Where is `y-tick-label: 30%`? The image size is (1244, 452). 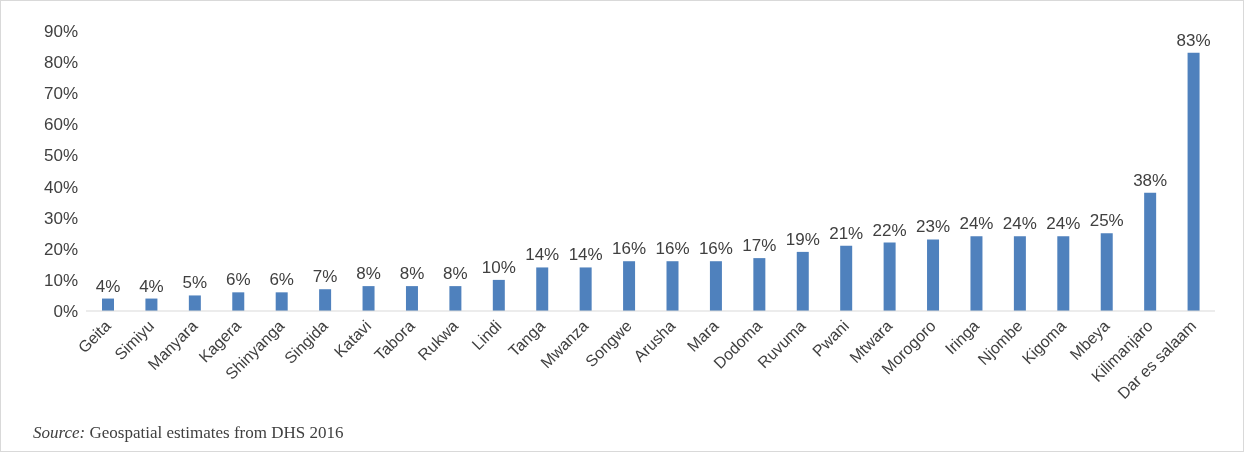
y-tick-label: 30% is located at coordinates (60, 218).